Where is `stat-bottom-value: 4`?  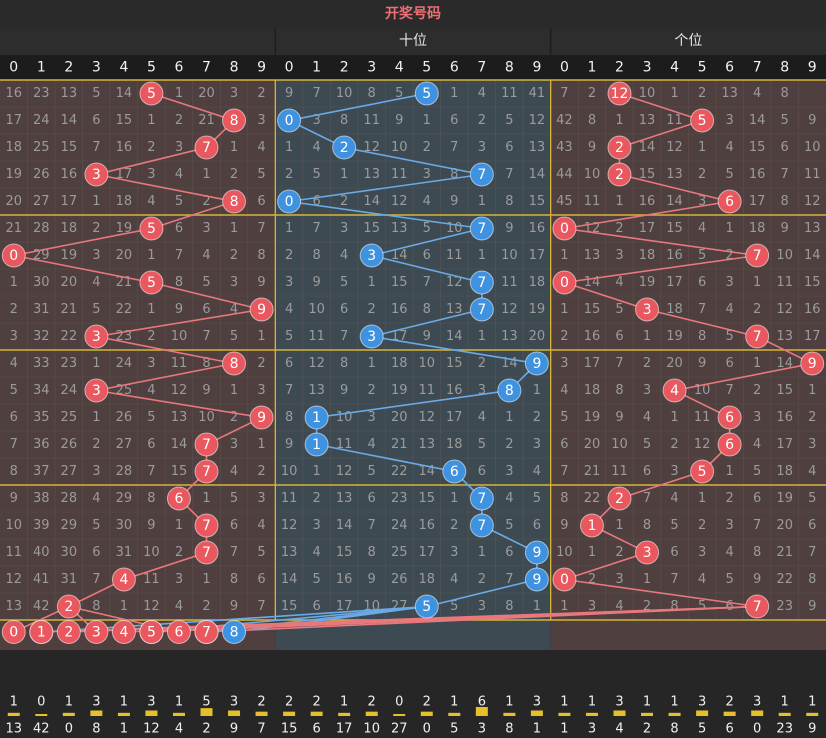
stat-bottom-value: 4 is located at coordinates (179, 729).